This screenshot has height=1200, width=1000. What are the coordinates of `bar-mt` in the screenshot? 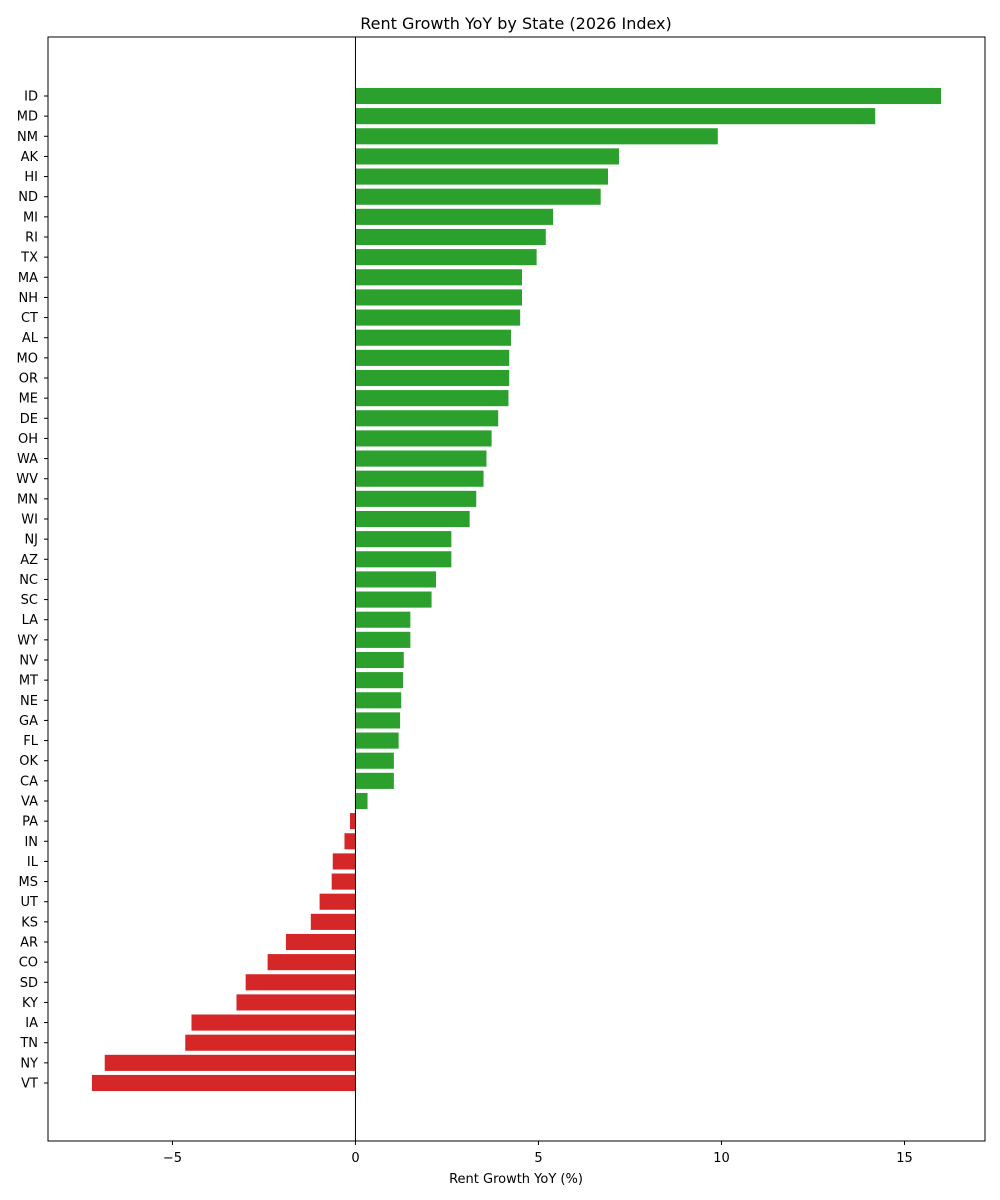 It's located at (379, 680).